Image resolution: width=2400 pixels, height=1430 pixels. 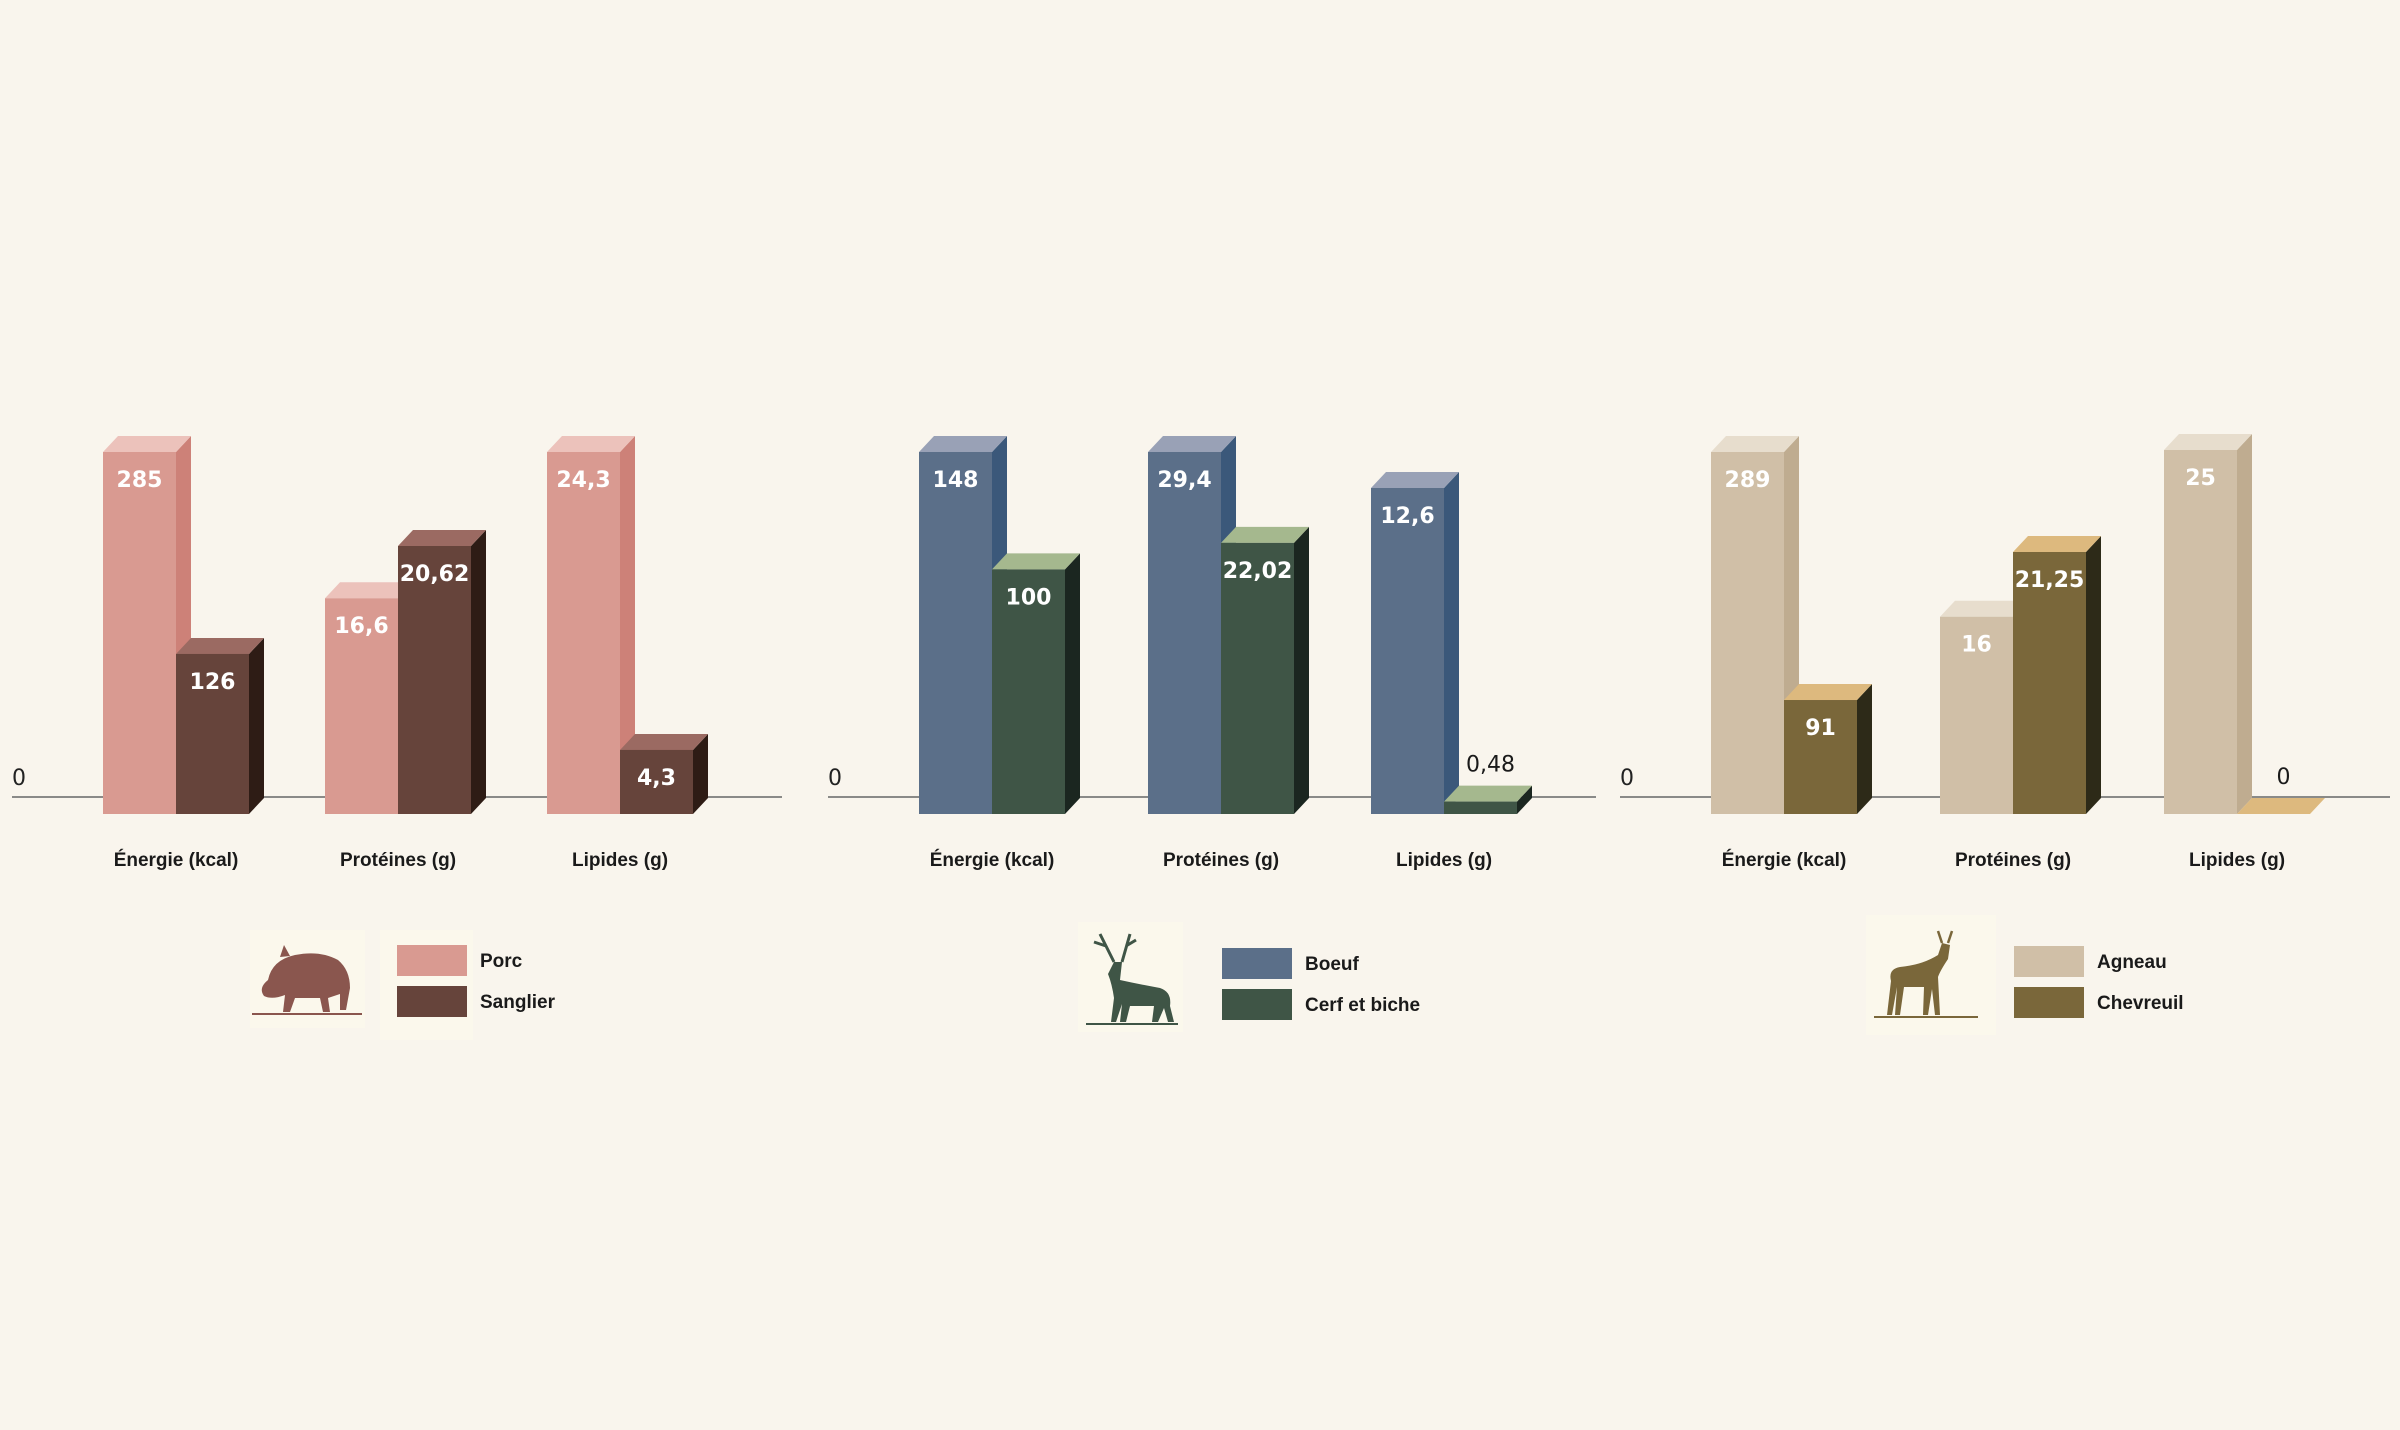 What do you see at coordinates (583, 480) in the screenshot?
I see `bar-value-label: 24,3` at bounding box center [583, 480].